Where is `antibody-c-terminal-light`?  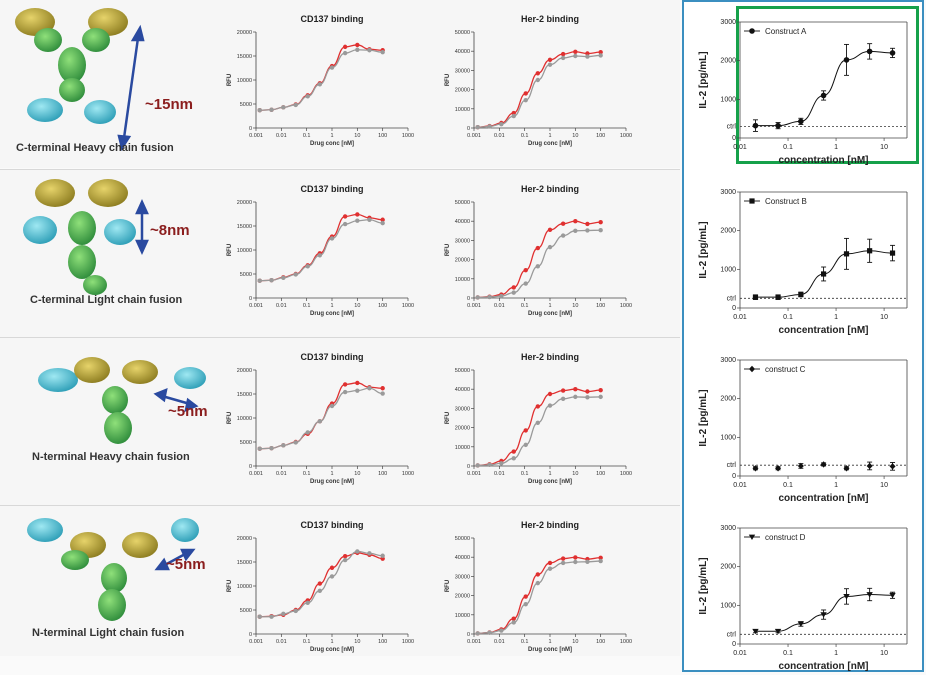
antibody-c-terminal-light is located at coordinates (79, 237).